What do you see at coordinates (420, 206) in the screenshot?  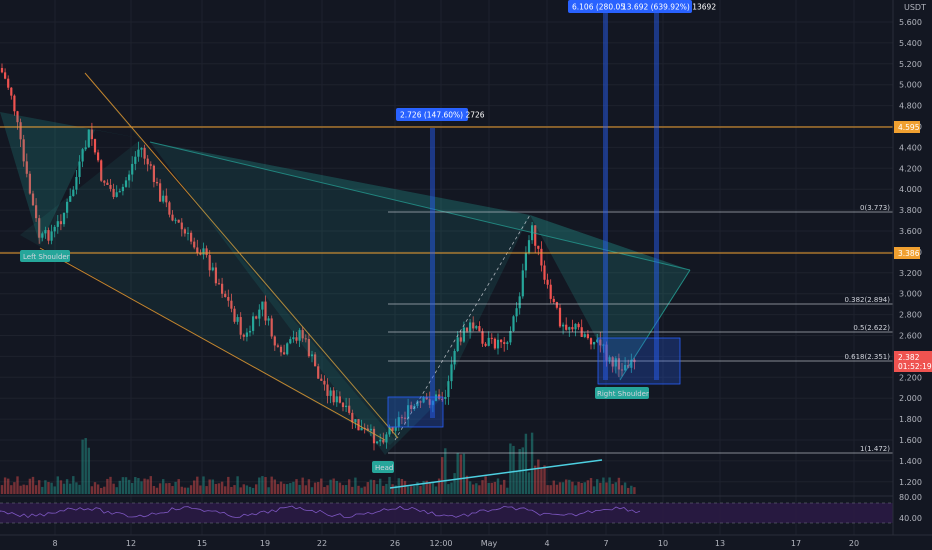 I see `neckline` at bounding box center [420, 206].